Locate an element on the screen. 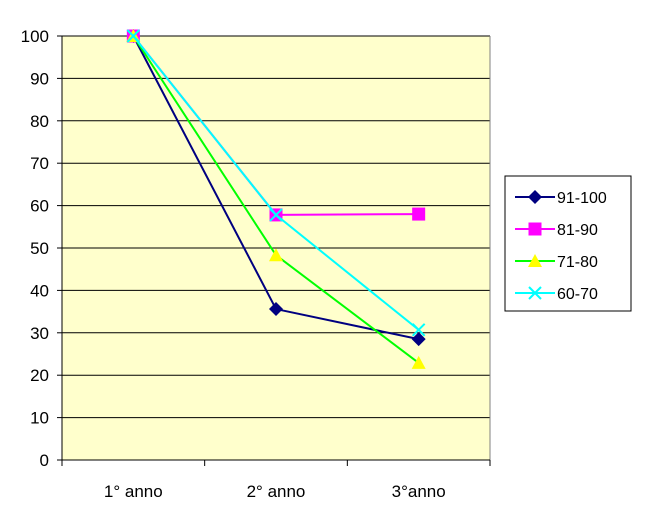 This screenshot has width=658, height=527. legend-label: 81-90 is located at coordinates (577, 230).